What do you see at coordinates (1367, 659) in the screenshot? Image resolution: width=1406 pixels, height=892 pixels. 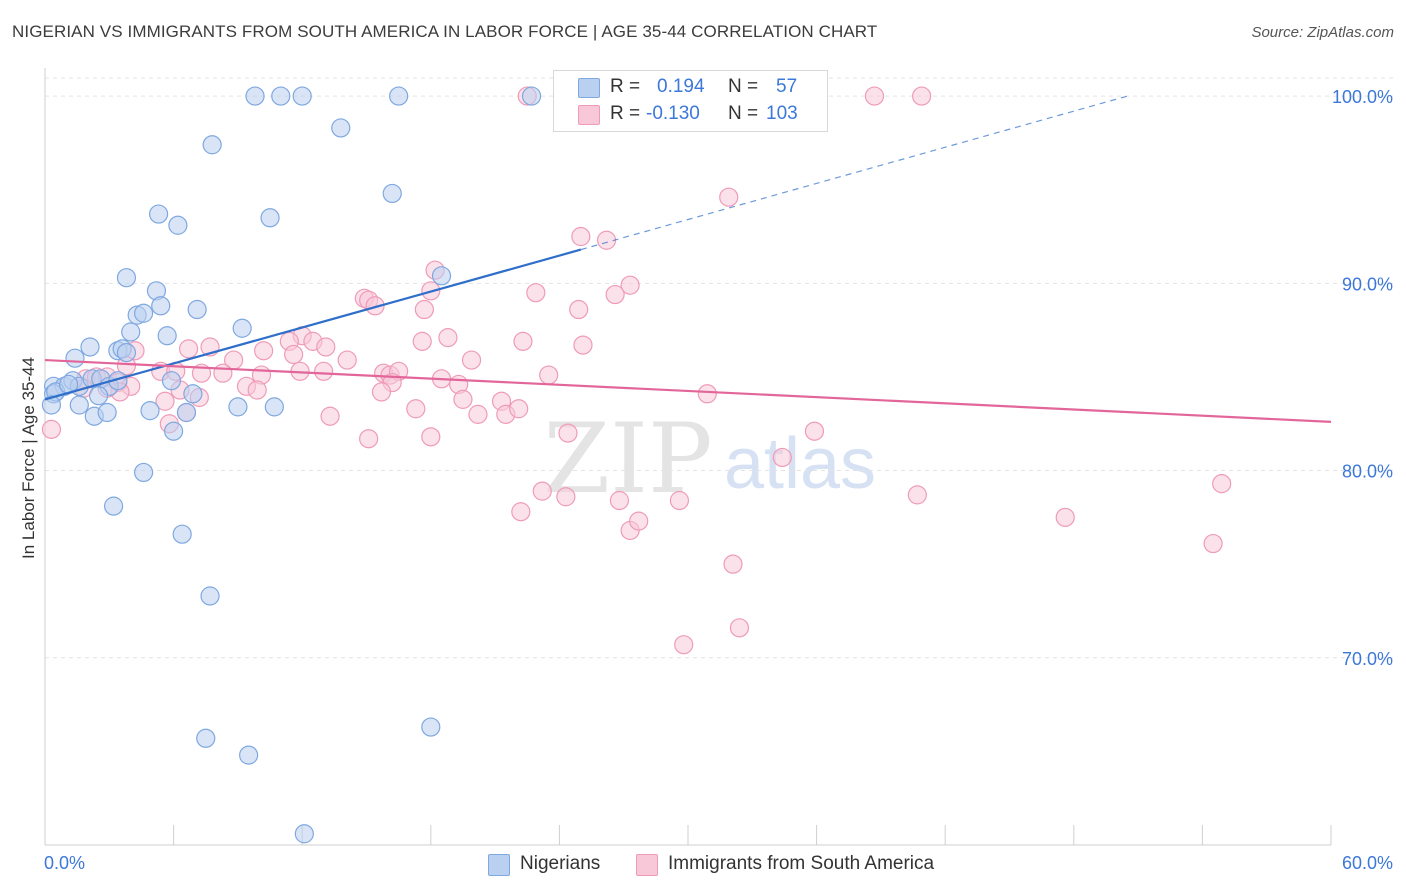 I see `y-tick-label: 70.0%` at bounding box center [1367, 659].